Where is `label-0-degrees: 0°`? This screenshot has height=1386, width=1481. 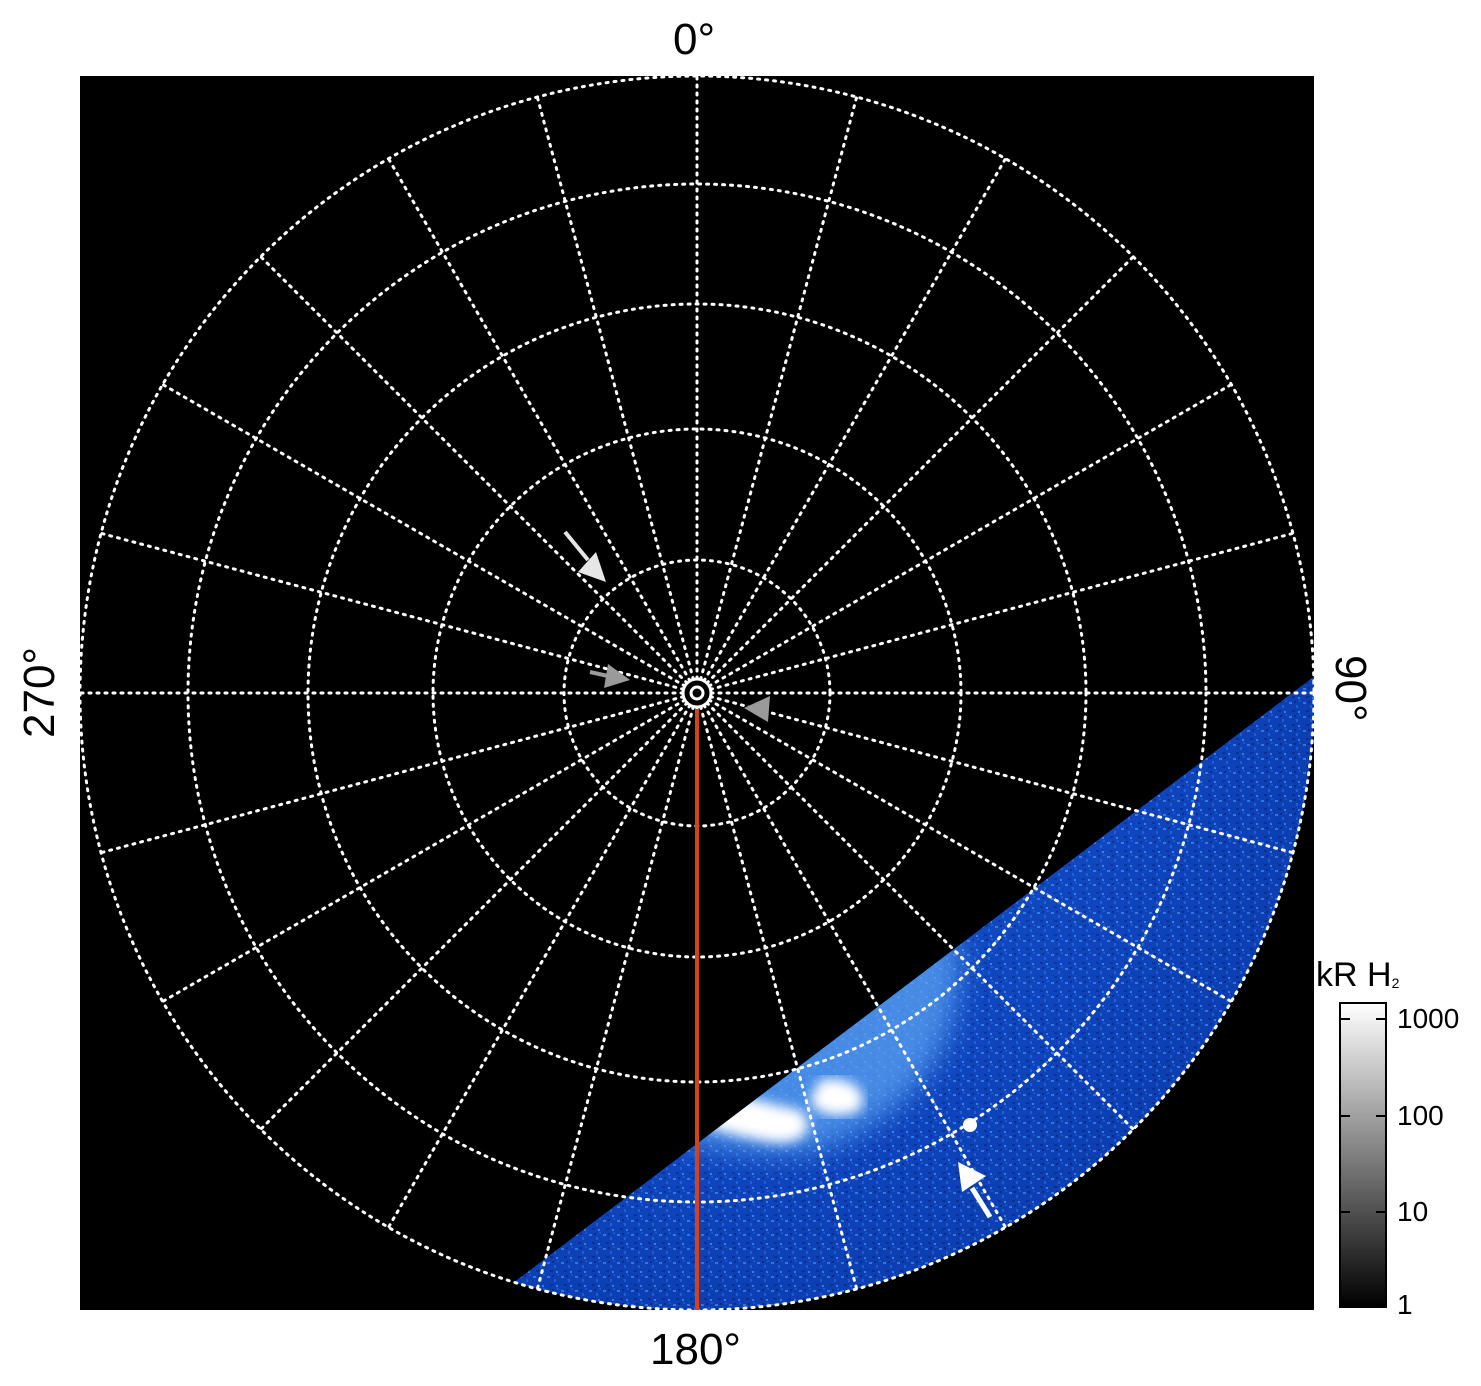 label-0-degrees: 0° is located at coordinates (694, 39).